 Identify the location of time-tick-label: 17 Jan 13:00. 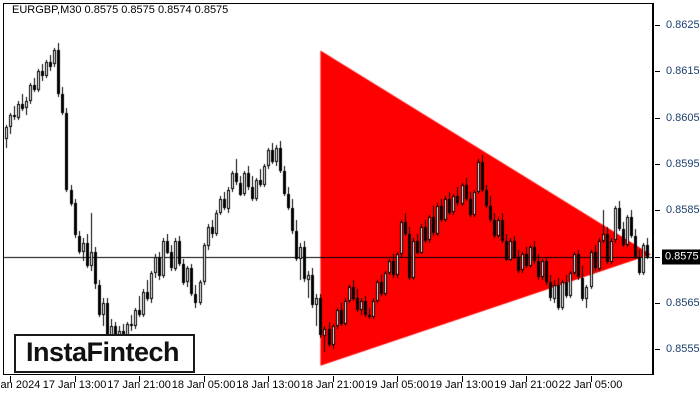
(74, 385).